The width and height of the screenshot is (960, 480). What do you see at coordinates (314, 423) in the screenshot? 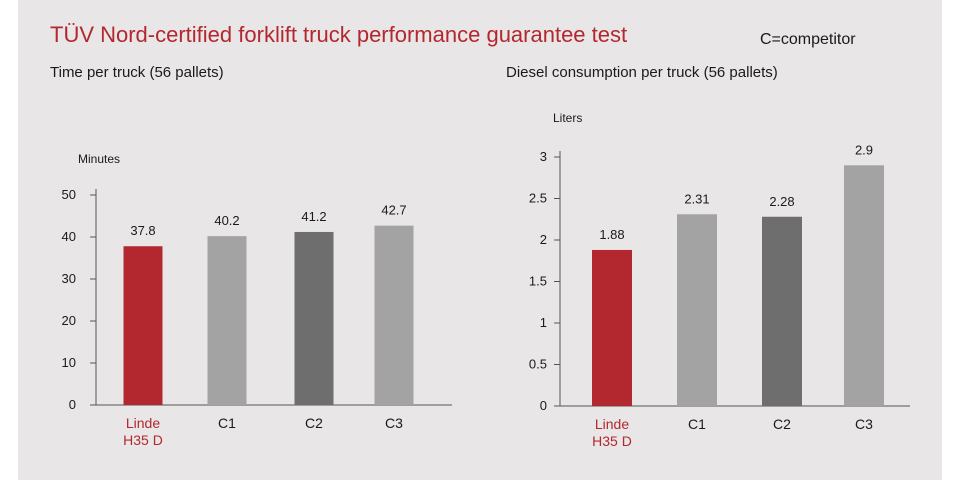
I see `time-category-label: C2` at bounding box center [314, 423].